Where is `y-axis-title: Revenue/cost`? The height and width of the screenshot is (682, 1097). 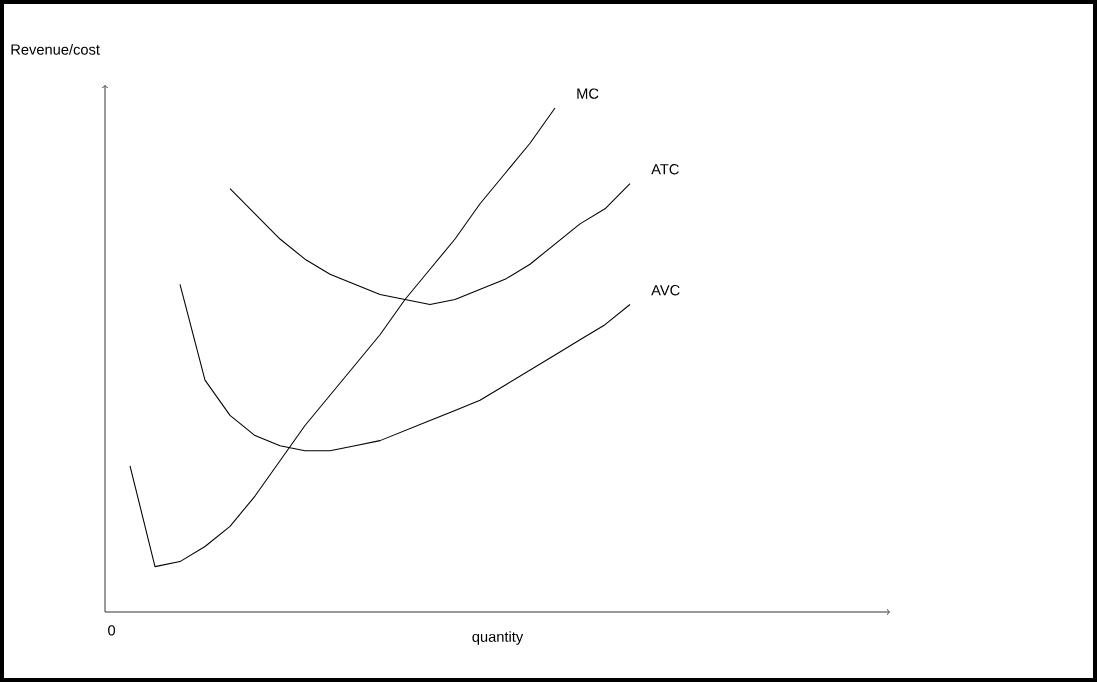 y-axis-title: Revenue/cost is located at coordinates (55, 49).